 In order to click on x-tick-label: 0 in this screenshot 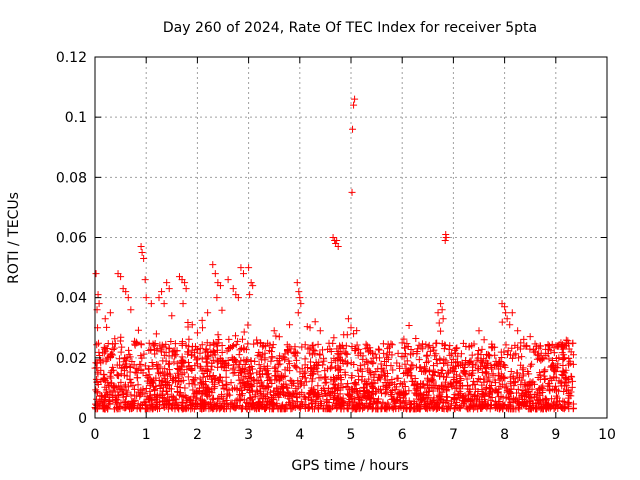, I will do `click(95, 435)`.